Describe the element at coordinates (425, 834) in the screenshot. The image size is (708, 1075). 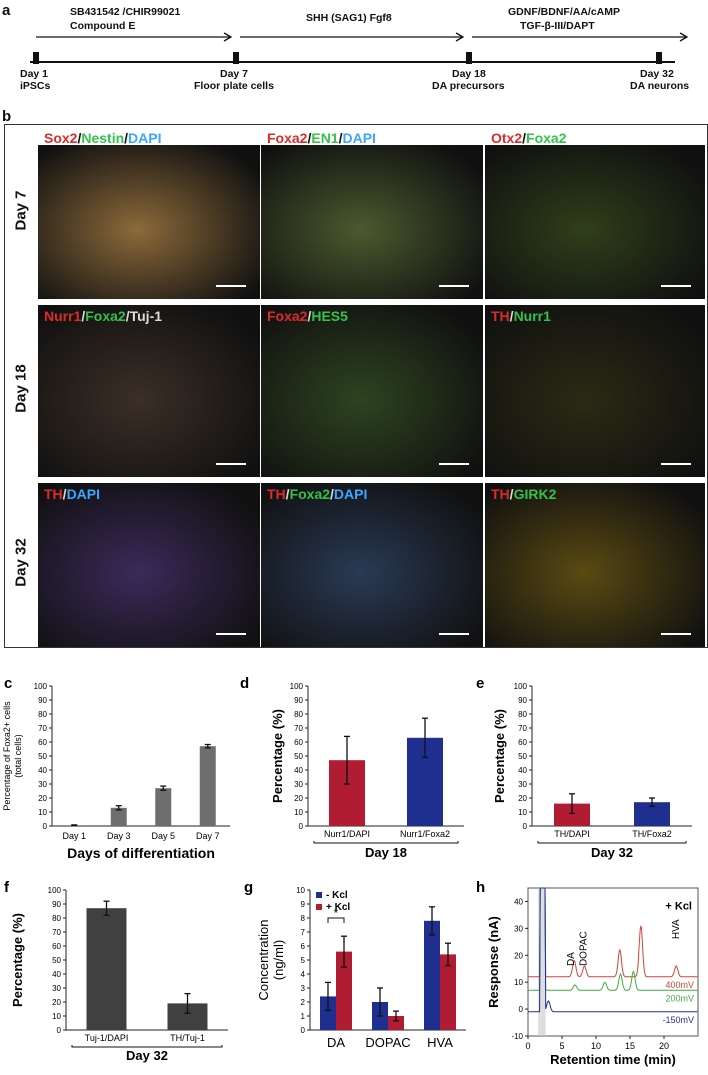
I see `x-tick-label: Nurr1/Foxa2` at that location.